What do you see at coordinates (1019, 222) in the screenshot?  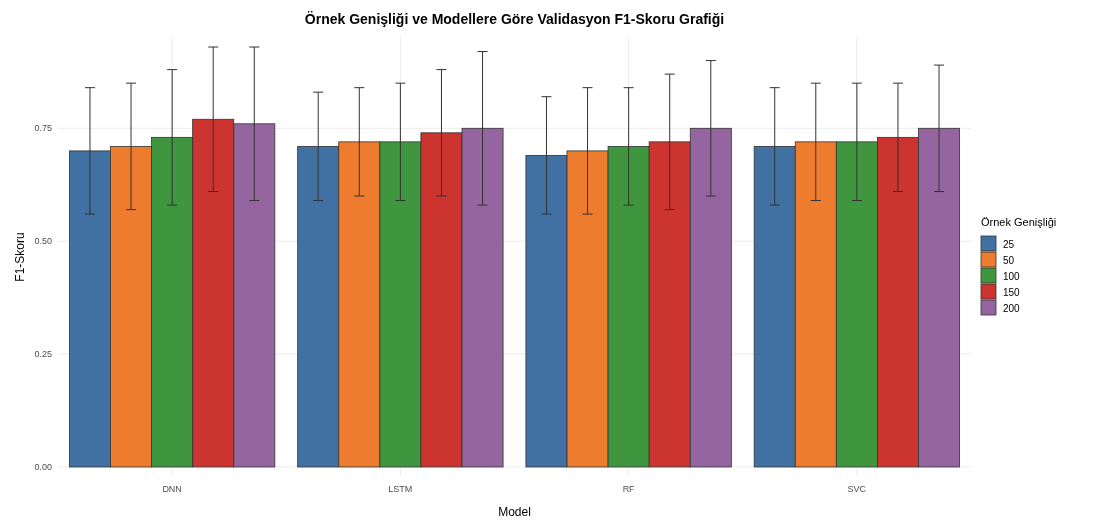 I see `legend-title: Örnek Genişliği` at bounding box center [1019, 222].